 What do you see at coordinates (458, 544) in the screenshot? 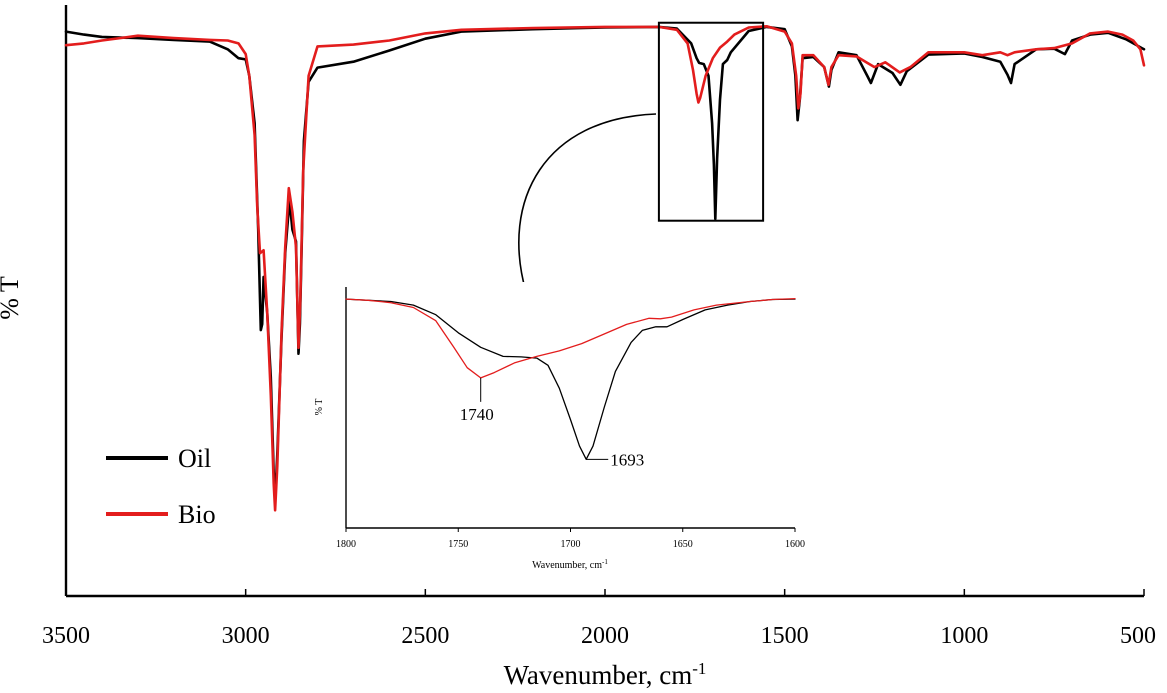
I see `inset-x-tick-label: 1750` at bounding box center [458, 544].